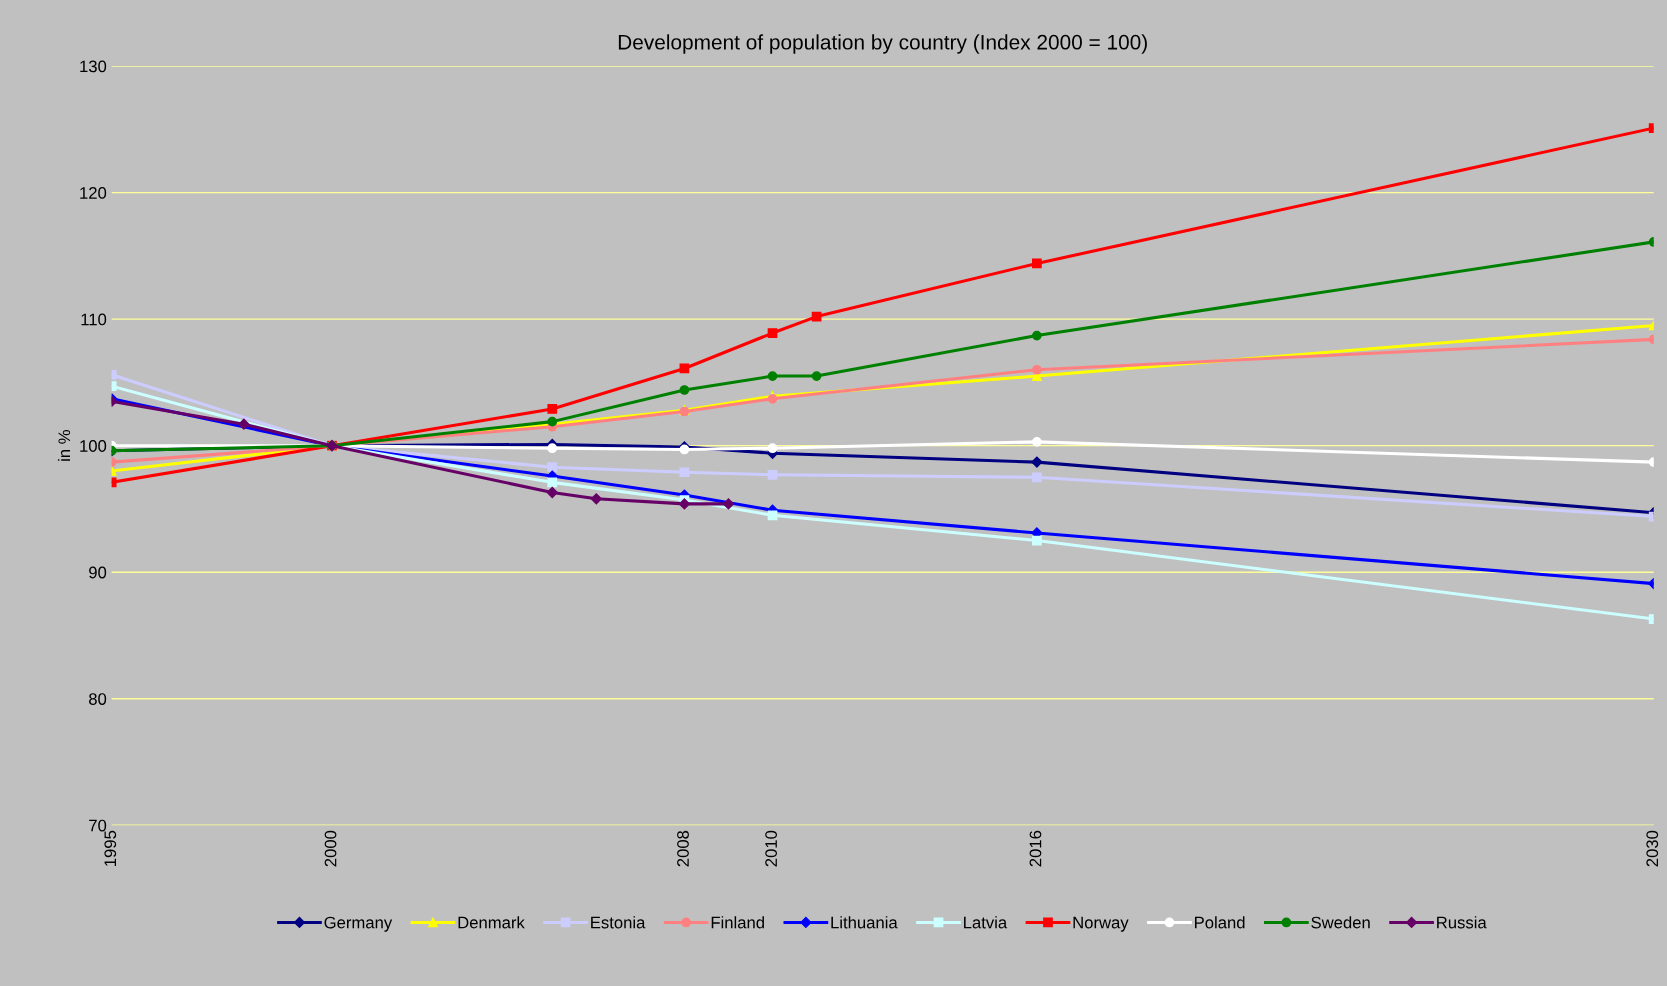 This screenshot has width=1667, height=986. What do you see at coordinates (1220, 922) in the screenshot?
I see `legend-label: Poland` at bounding box center [1220, 922].